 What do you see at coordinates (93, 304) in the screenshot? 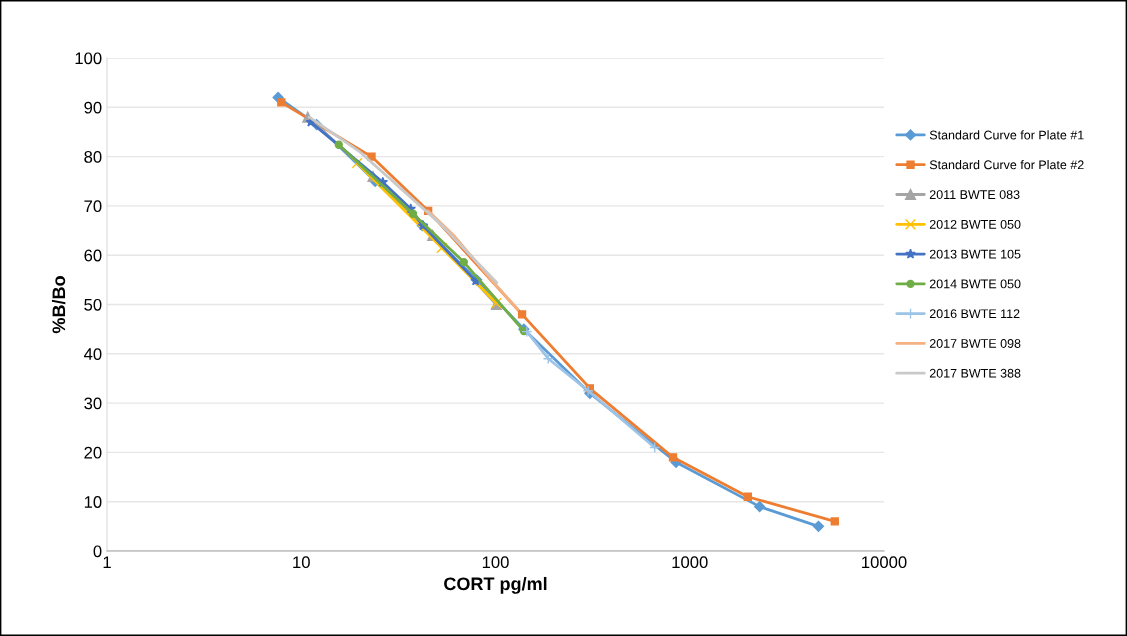
I see `y-tick-label: 50` at bounding box center [93, 304].